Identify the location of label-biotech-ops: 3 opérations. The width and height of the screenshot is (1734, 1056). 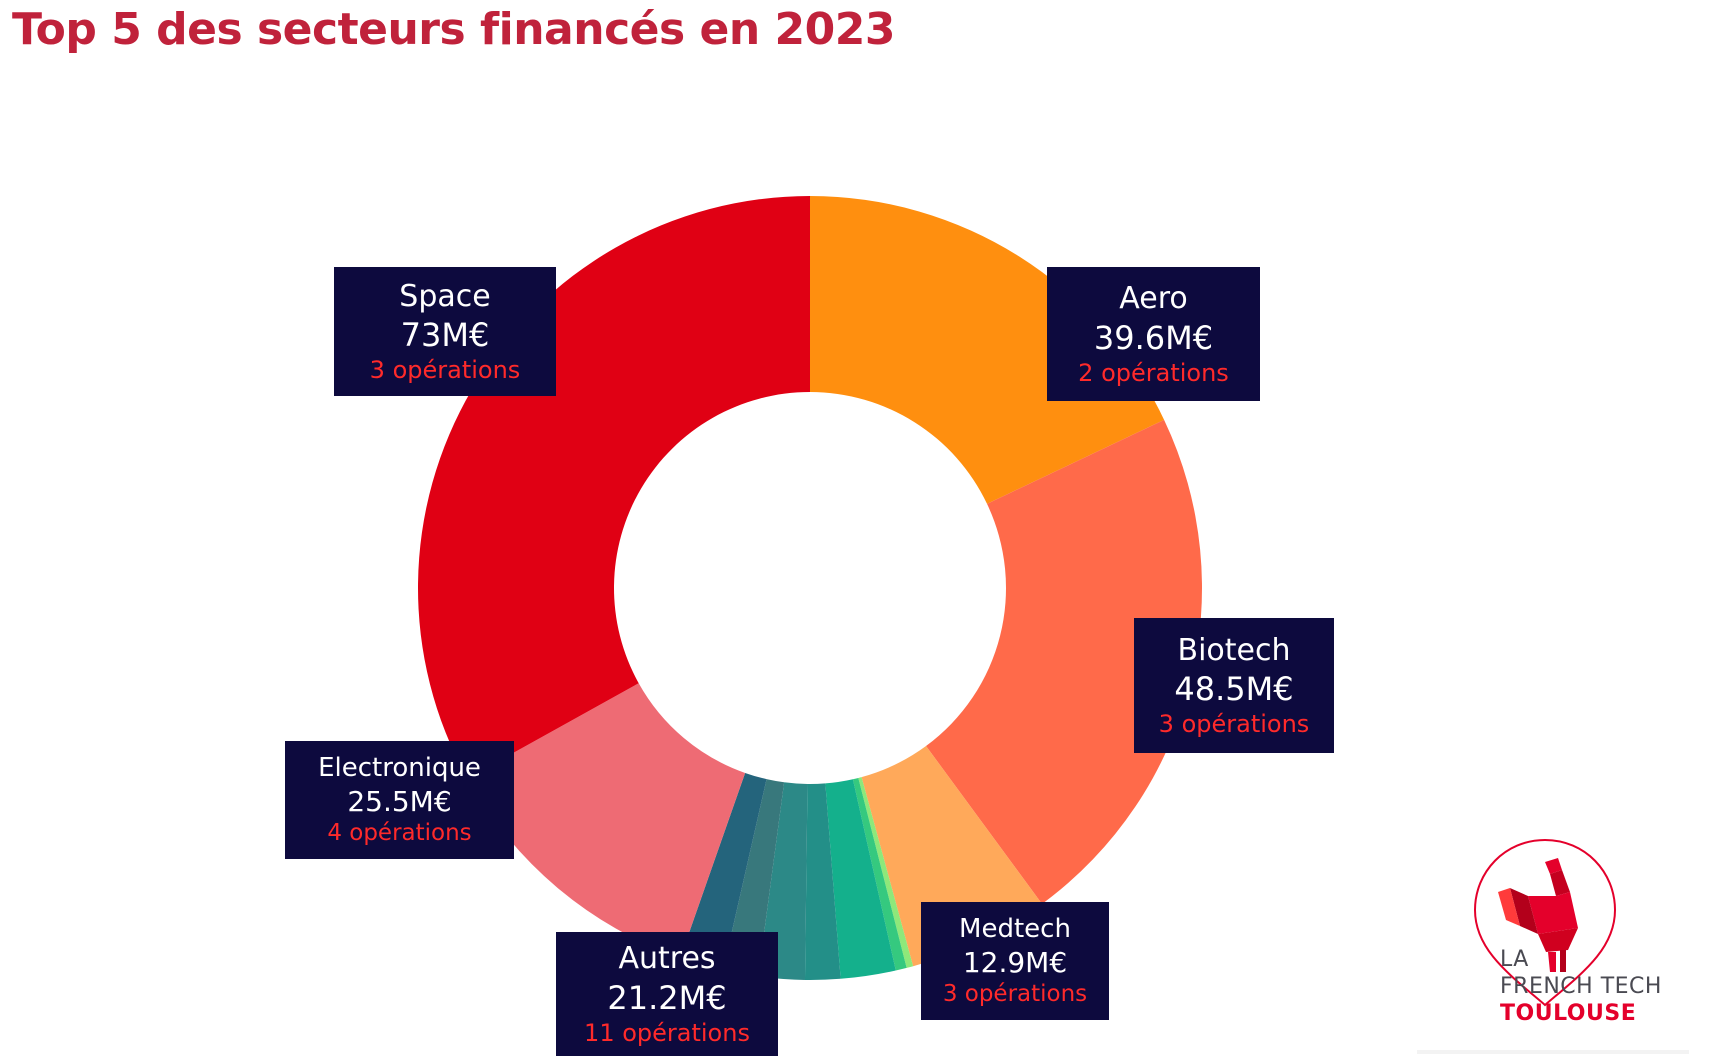
(1234, 724).